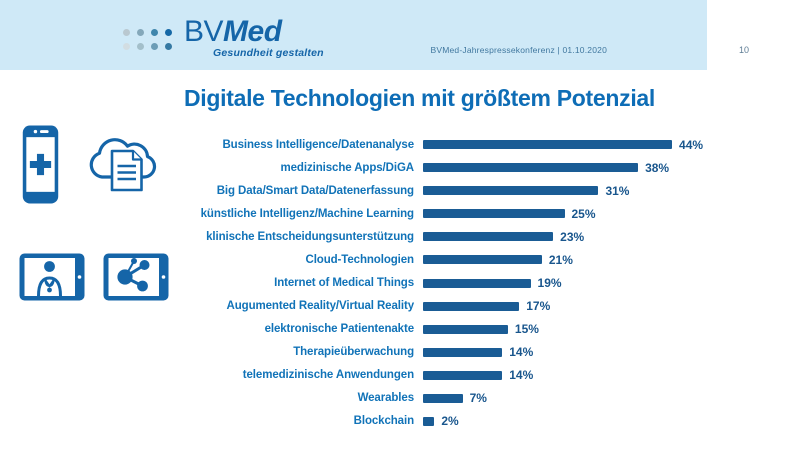 This screenshot has width=800, height=450. I want to click on value-label: 19%, so click(549, 283).